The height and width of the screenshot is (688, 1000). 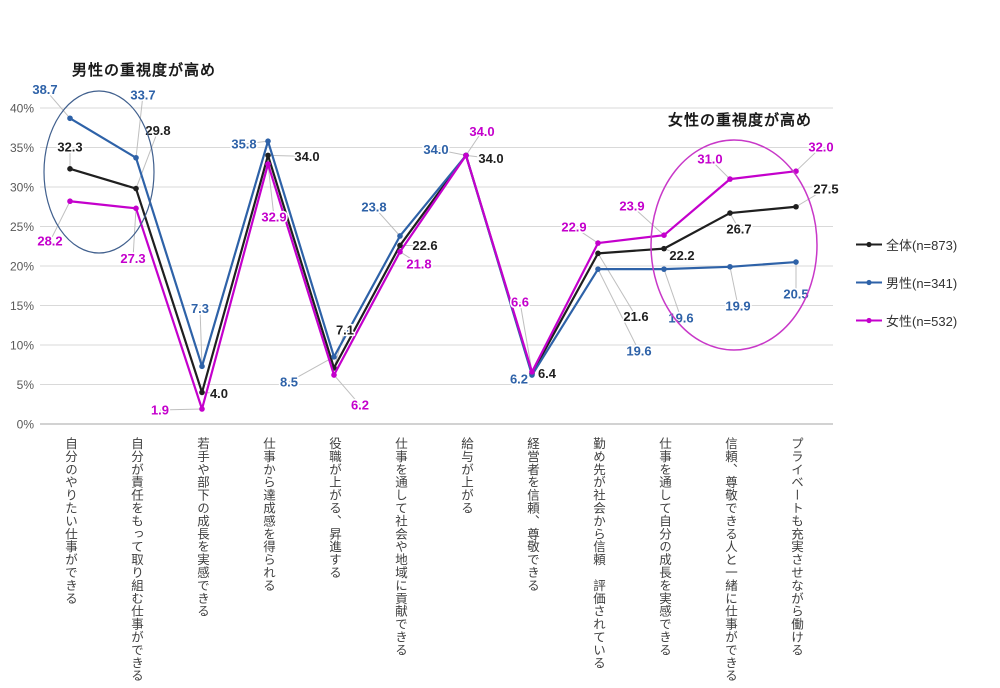 I want to click on legend-item-female: 女性(n=532), so click(x=907, y=320).